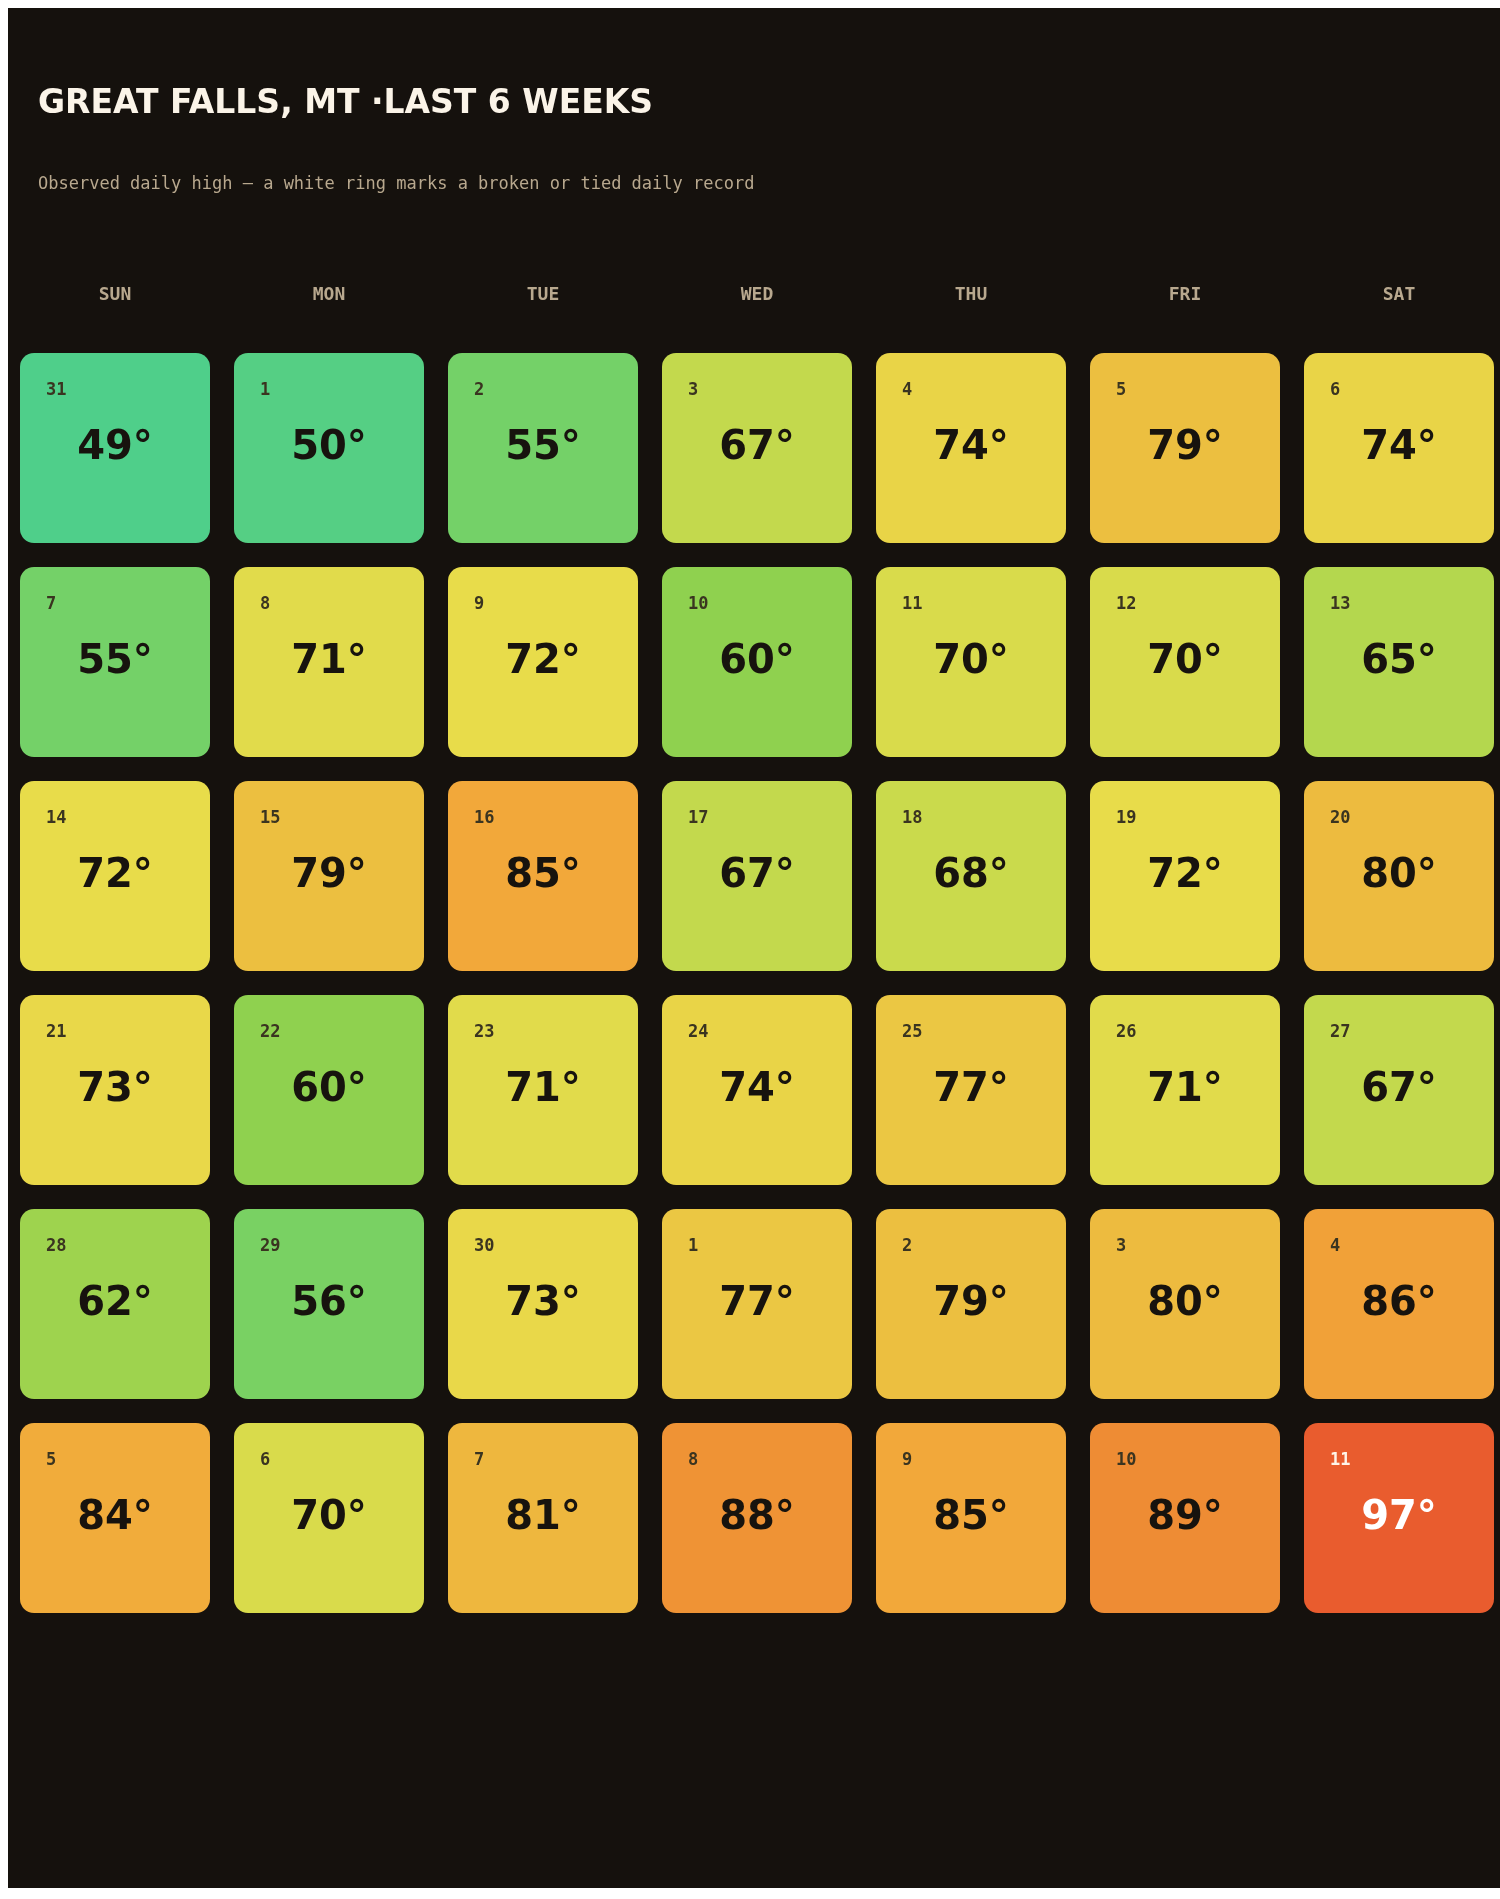  What do you see at coordinates (757, 1515) in the screenshot?
I see `data-label: 88°` at bounding box center [757, 1515].